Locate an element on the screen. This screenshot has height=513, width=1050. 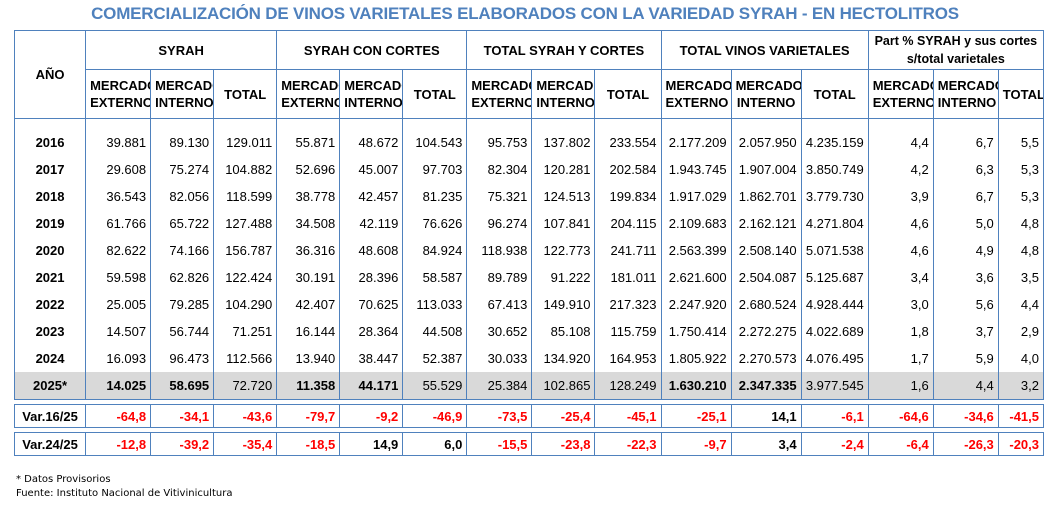
value-cell: 204.115 is located at coordinates (628, 223).